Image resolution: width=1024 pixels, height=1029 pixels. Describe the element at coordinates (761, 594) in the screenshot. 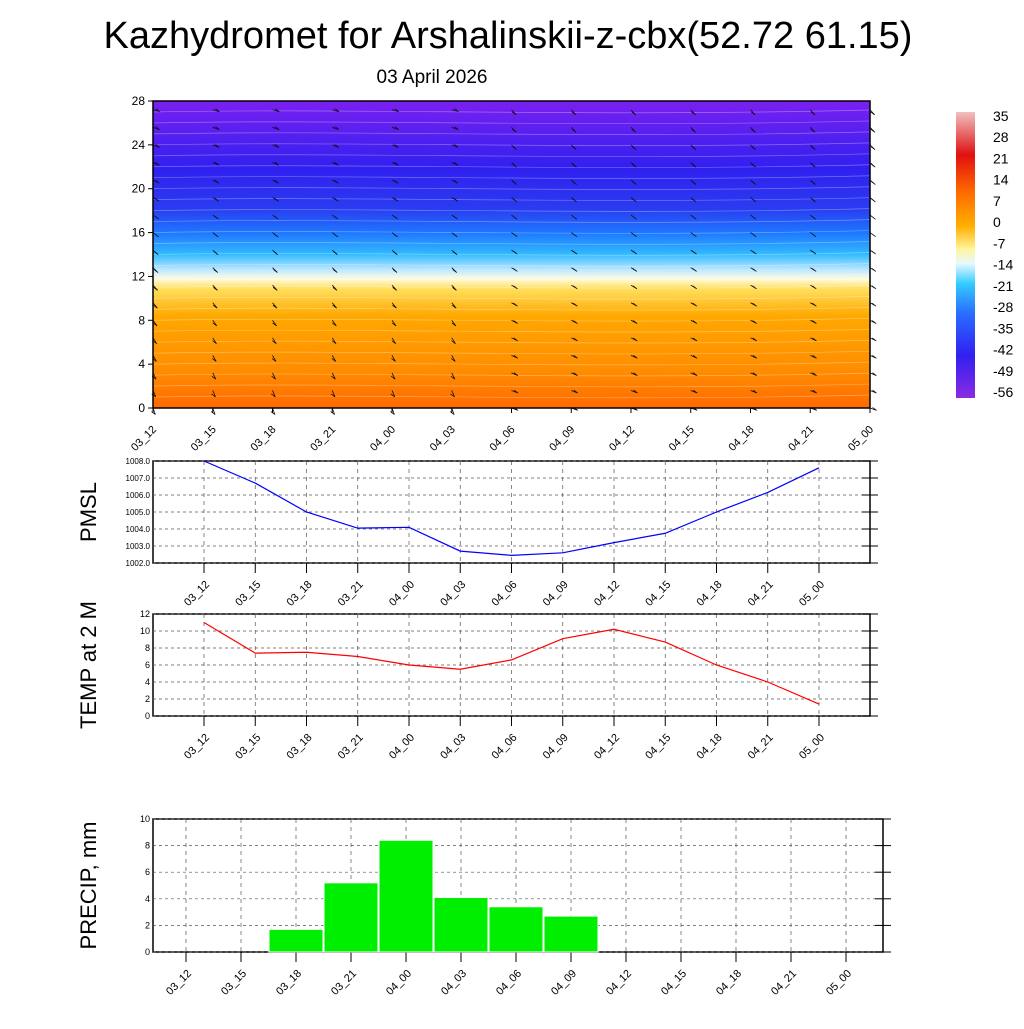

I see `x-tick-label: 04_21` at that location.